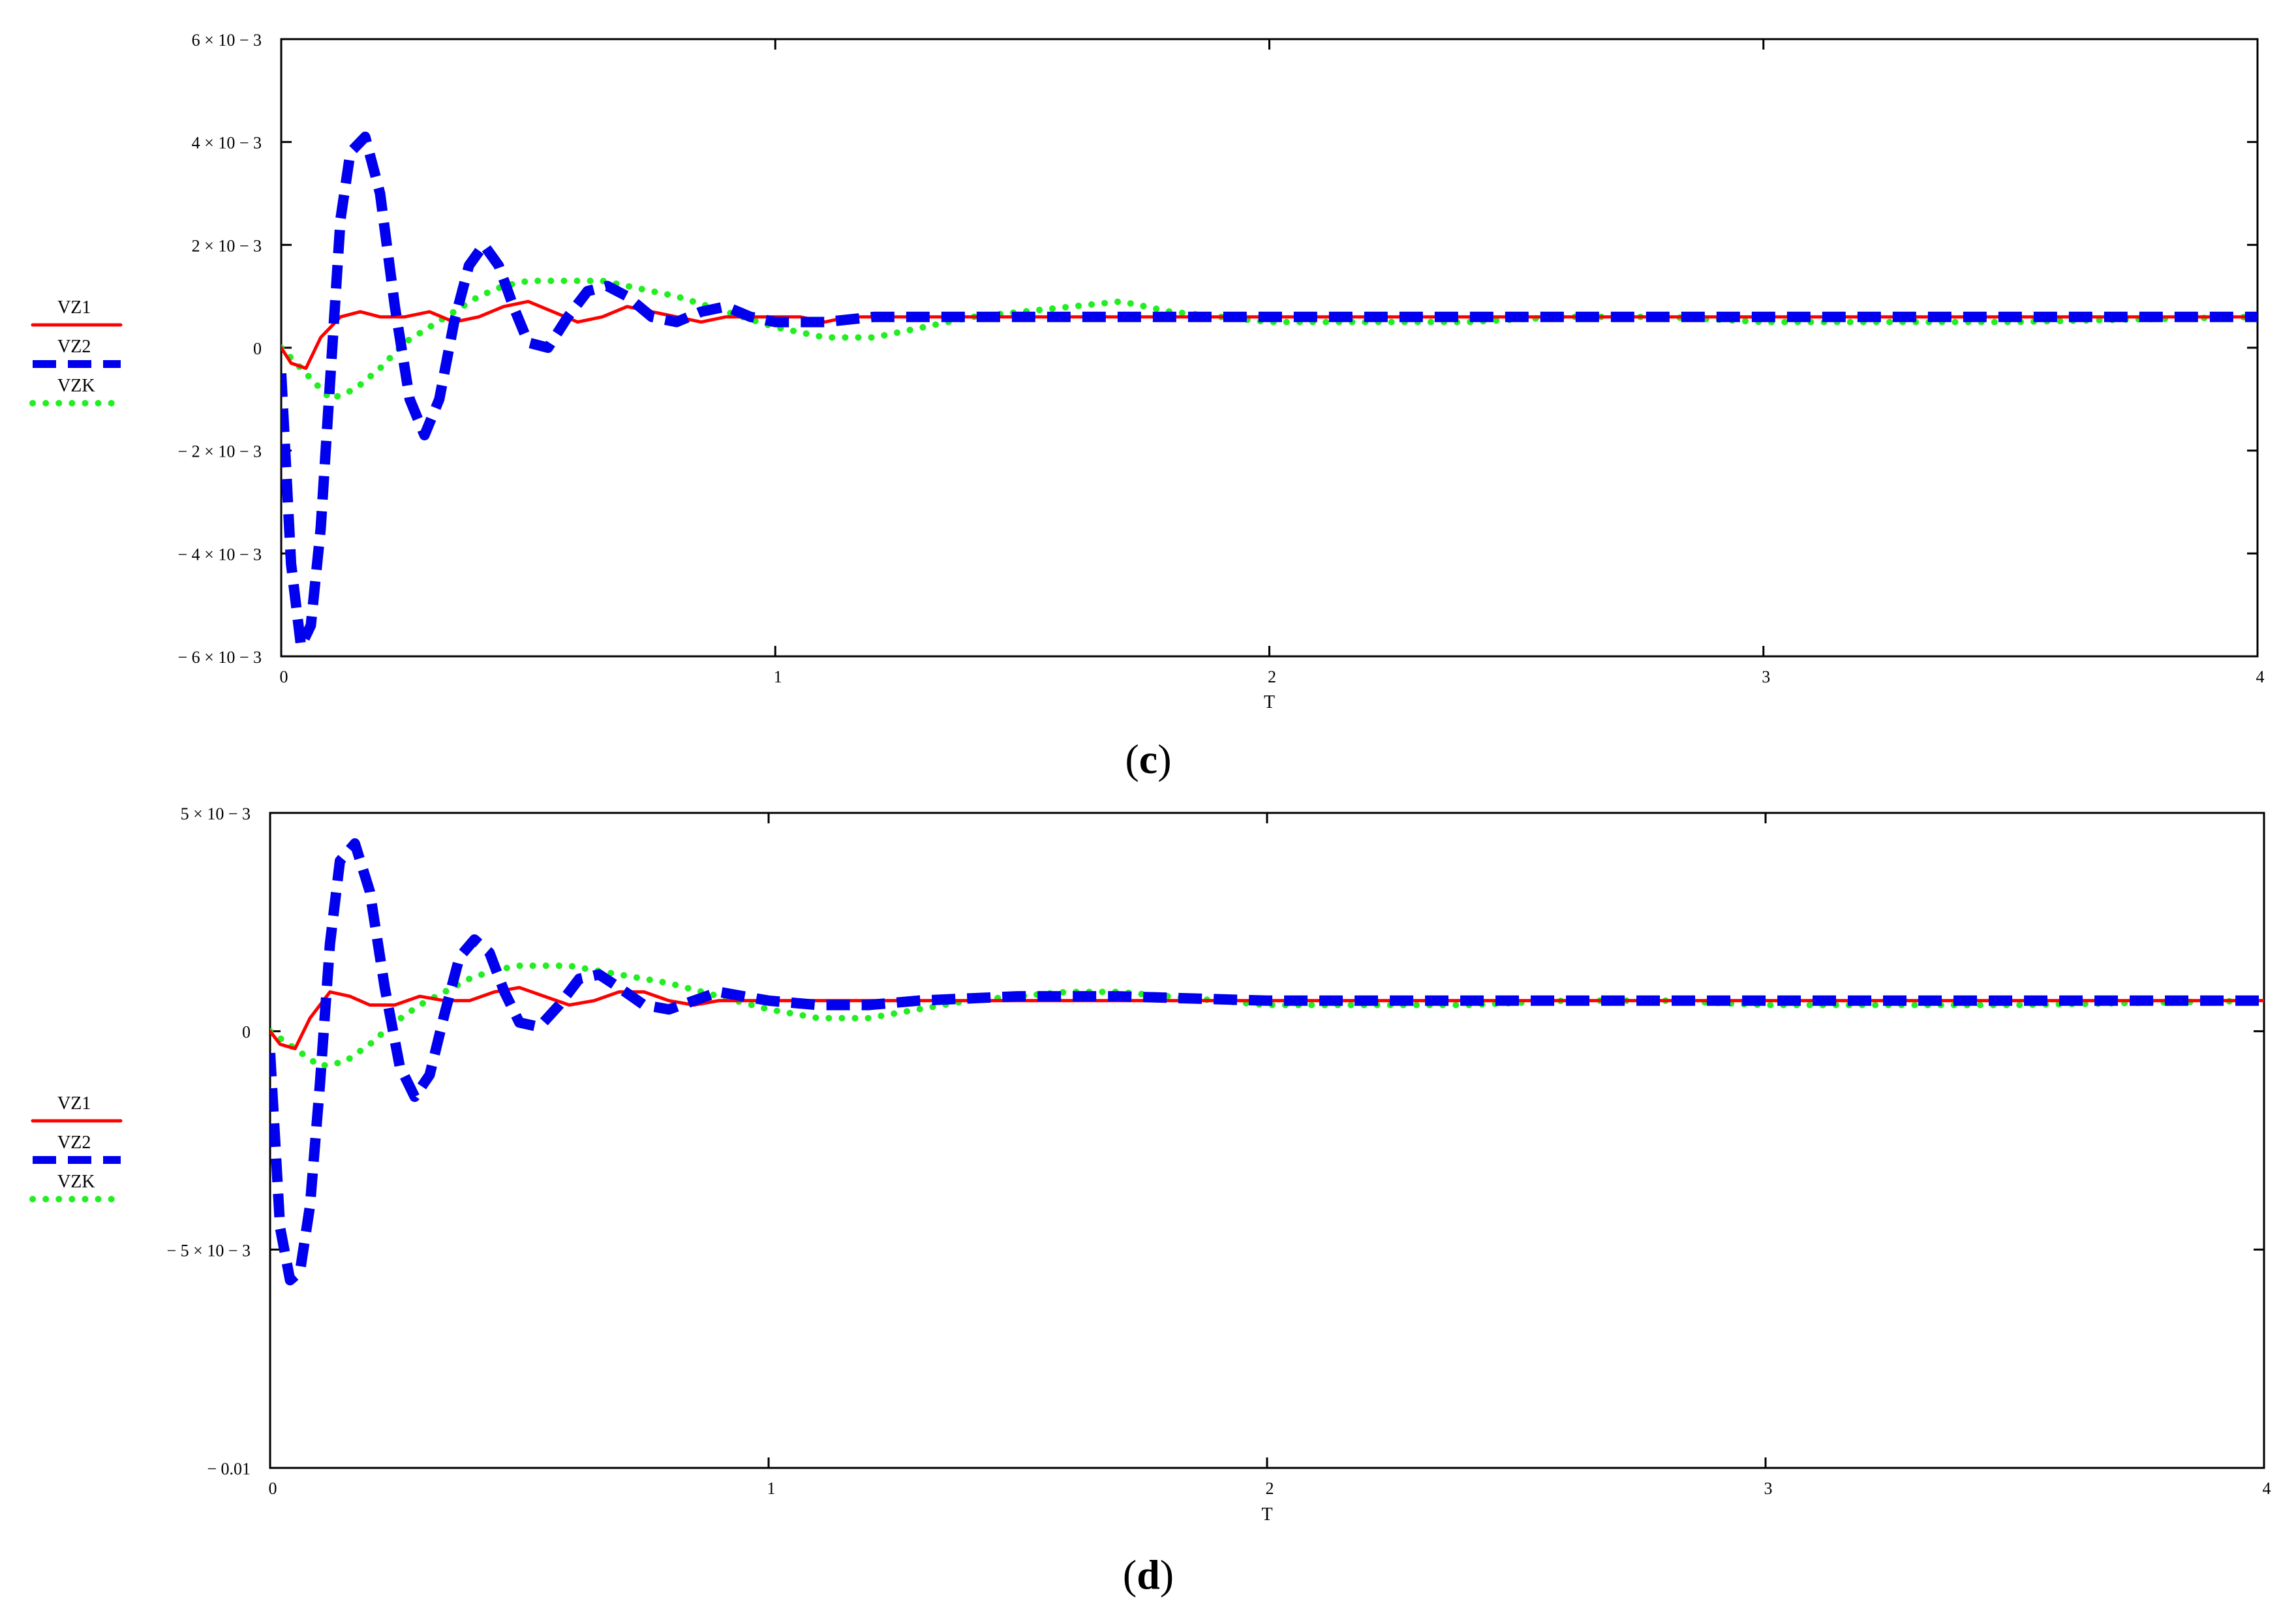 The width and height of the screenshot is (2296, 1616). I want to click on y-tick-label: − 2 × 10 − 3, so click(220, 451).